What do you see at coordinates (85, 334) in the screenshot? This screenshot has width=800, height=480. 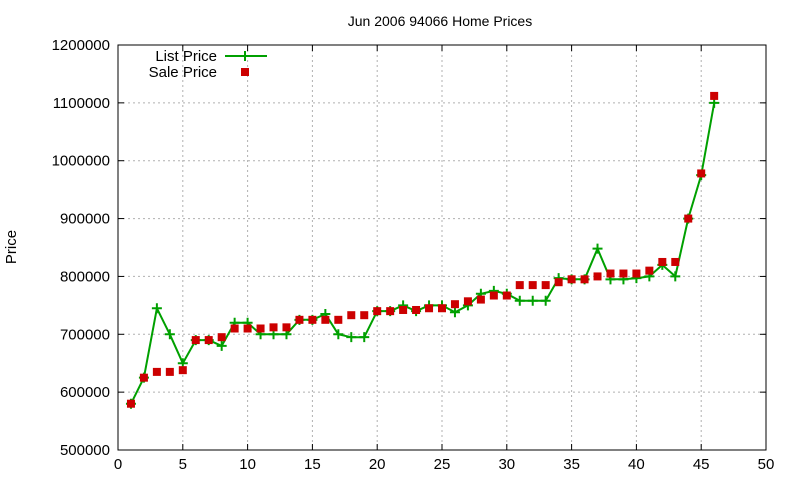 I see `y-tick-label: 700000` at bounding box center [85, 334].